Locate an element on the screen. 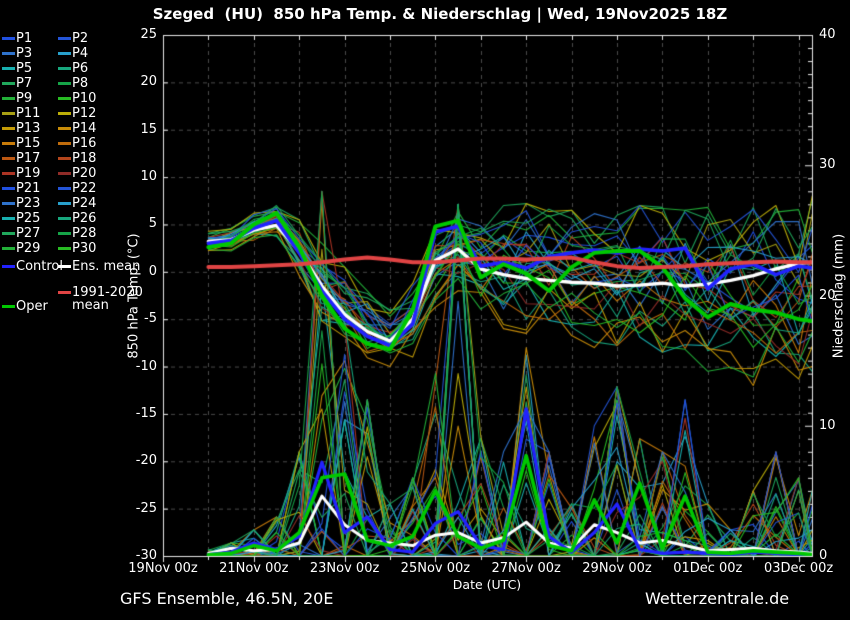 The height and width of the screenshot is (620, 850). legend-member-p8-swatch is located at coordinates (64, 83).